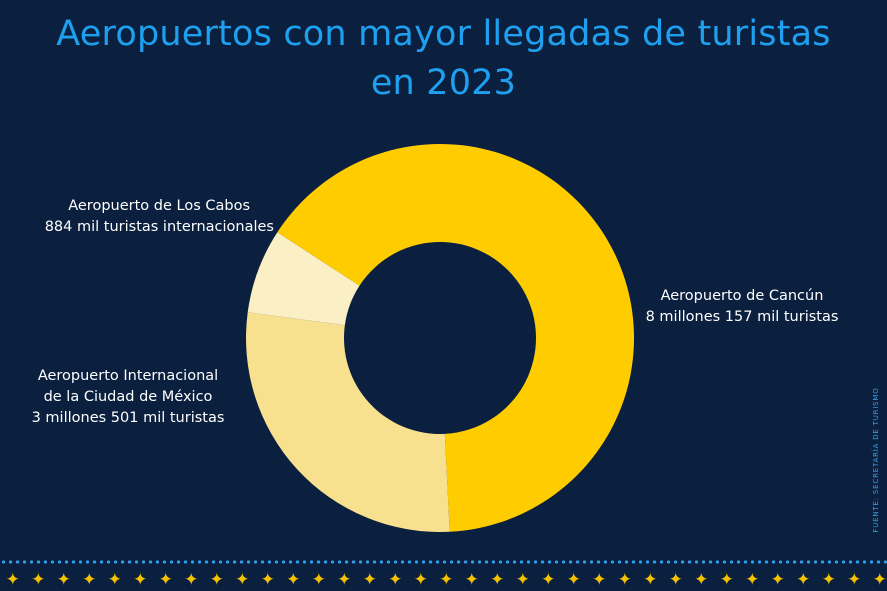 This screenshot has width=887, height=591. What do you see at coordinates (159, 206) in the screenshot?
I see `label-los-cabos-name: Aeropuerto de Los Cabos` at bounding box center [159, 206].